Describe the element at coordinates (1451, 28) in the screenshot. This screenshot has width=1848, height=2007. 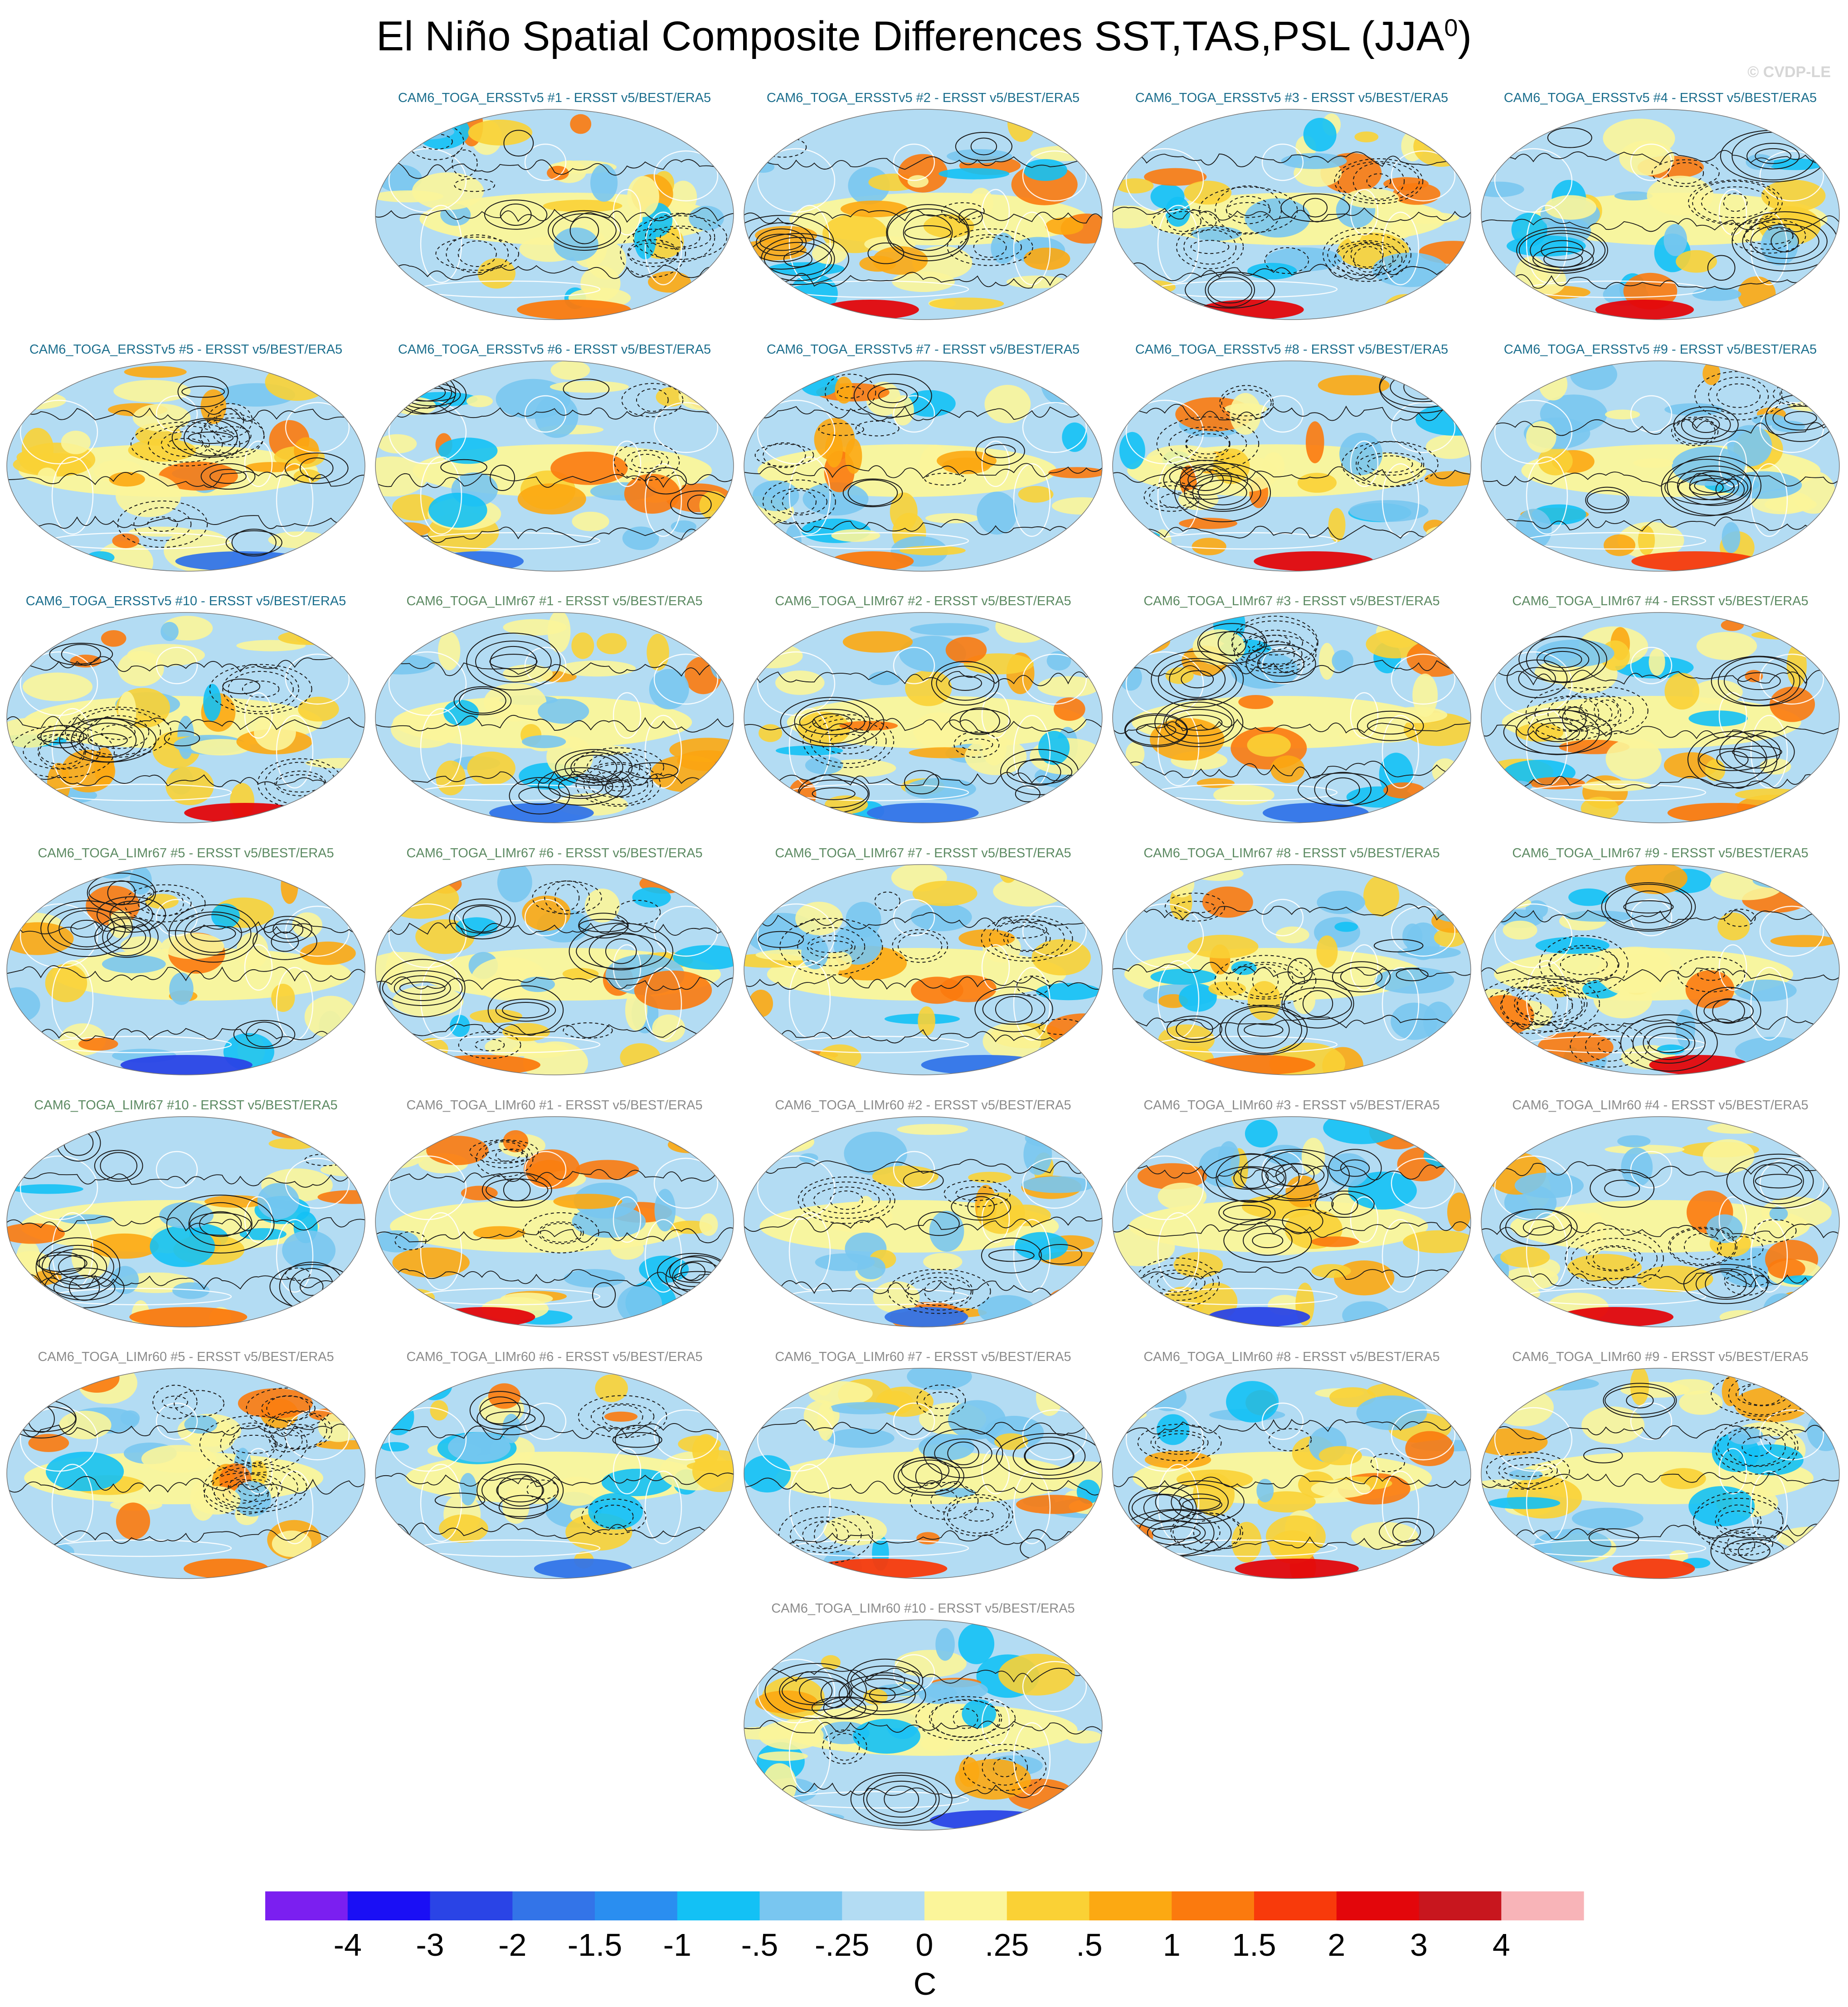
I see `figure-title-superscript: 0` at that location.